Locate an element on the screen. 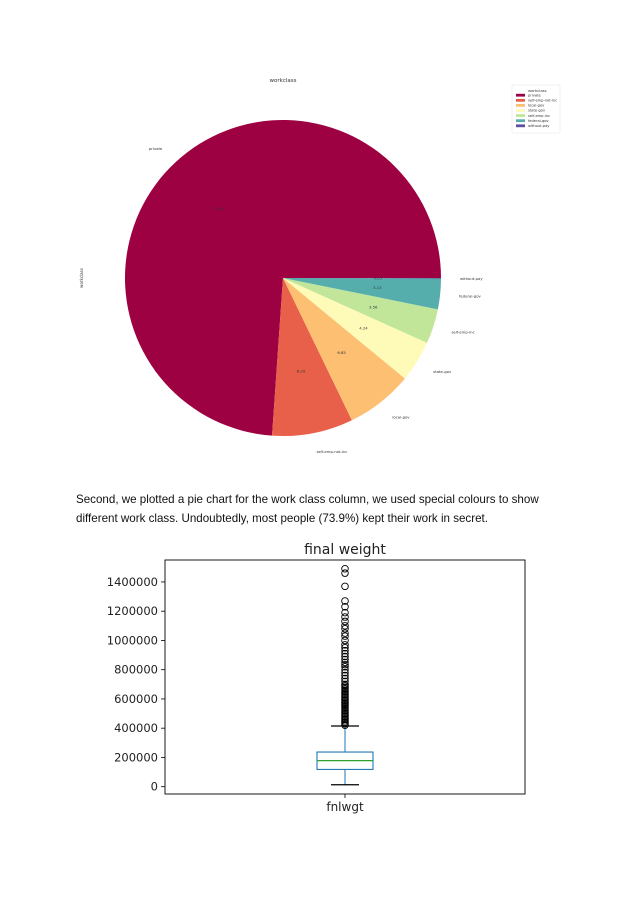 The height and width of the screenshot is (903, 638). pie-legend-label-without-pay: without-pay is located at coordinates (539, 126).